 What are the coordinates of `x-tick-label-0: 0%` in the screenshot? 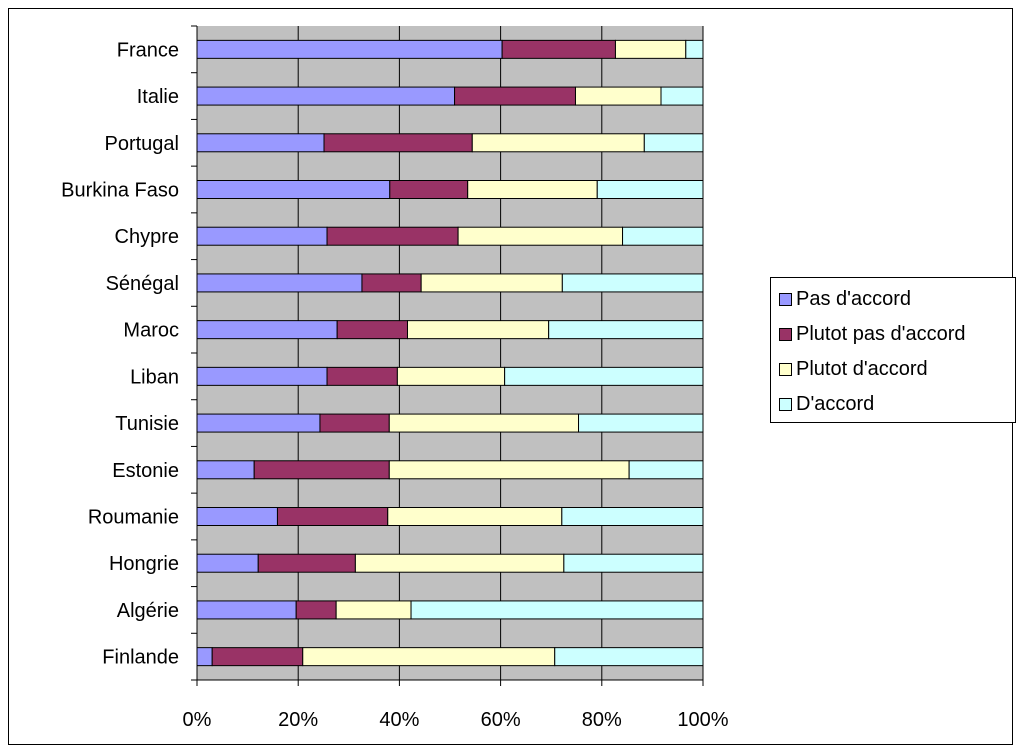 It's located at (197, 720).